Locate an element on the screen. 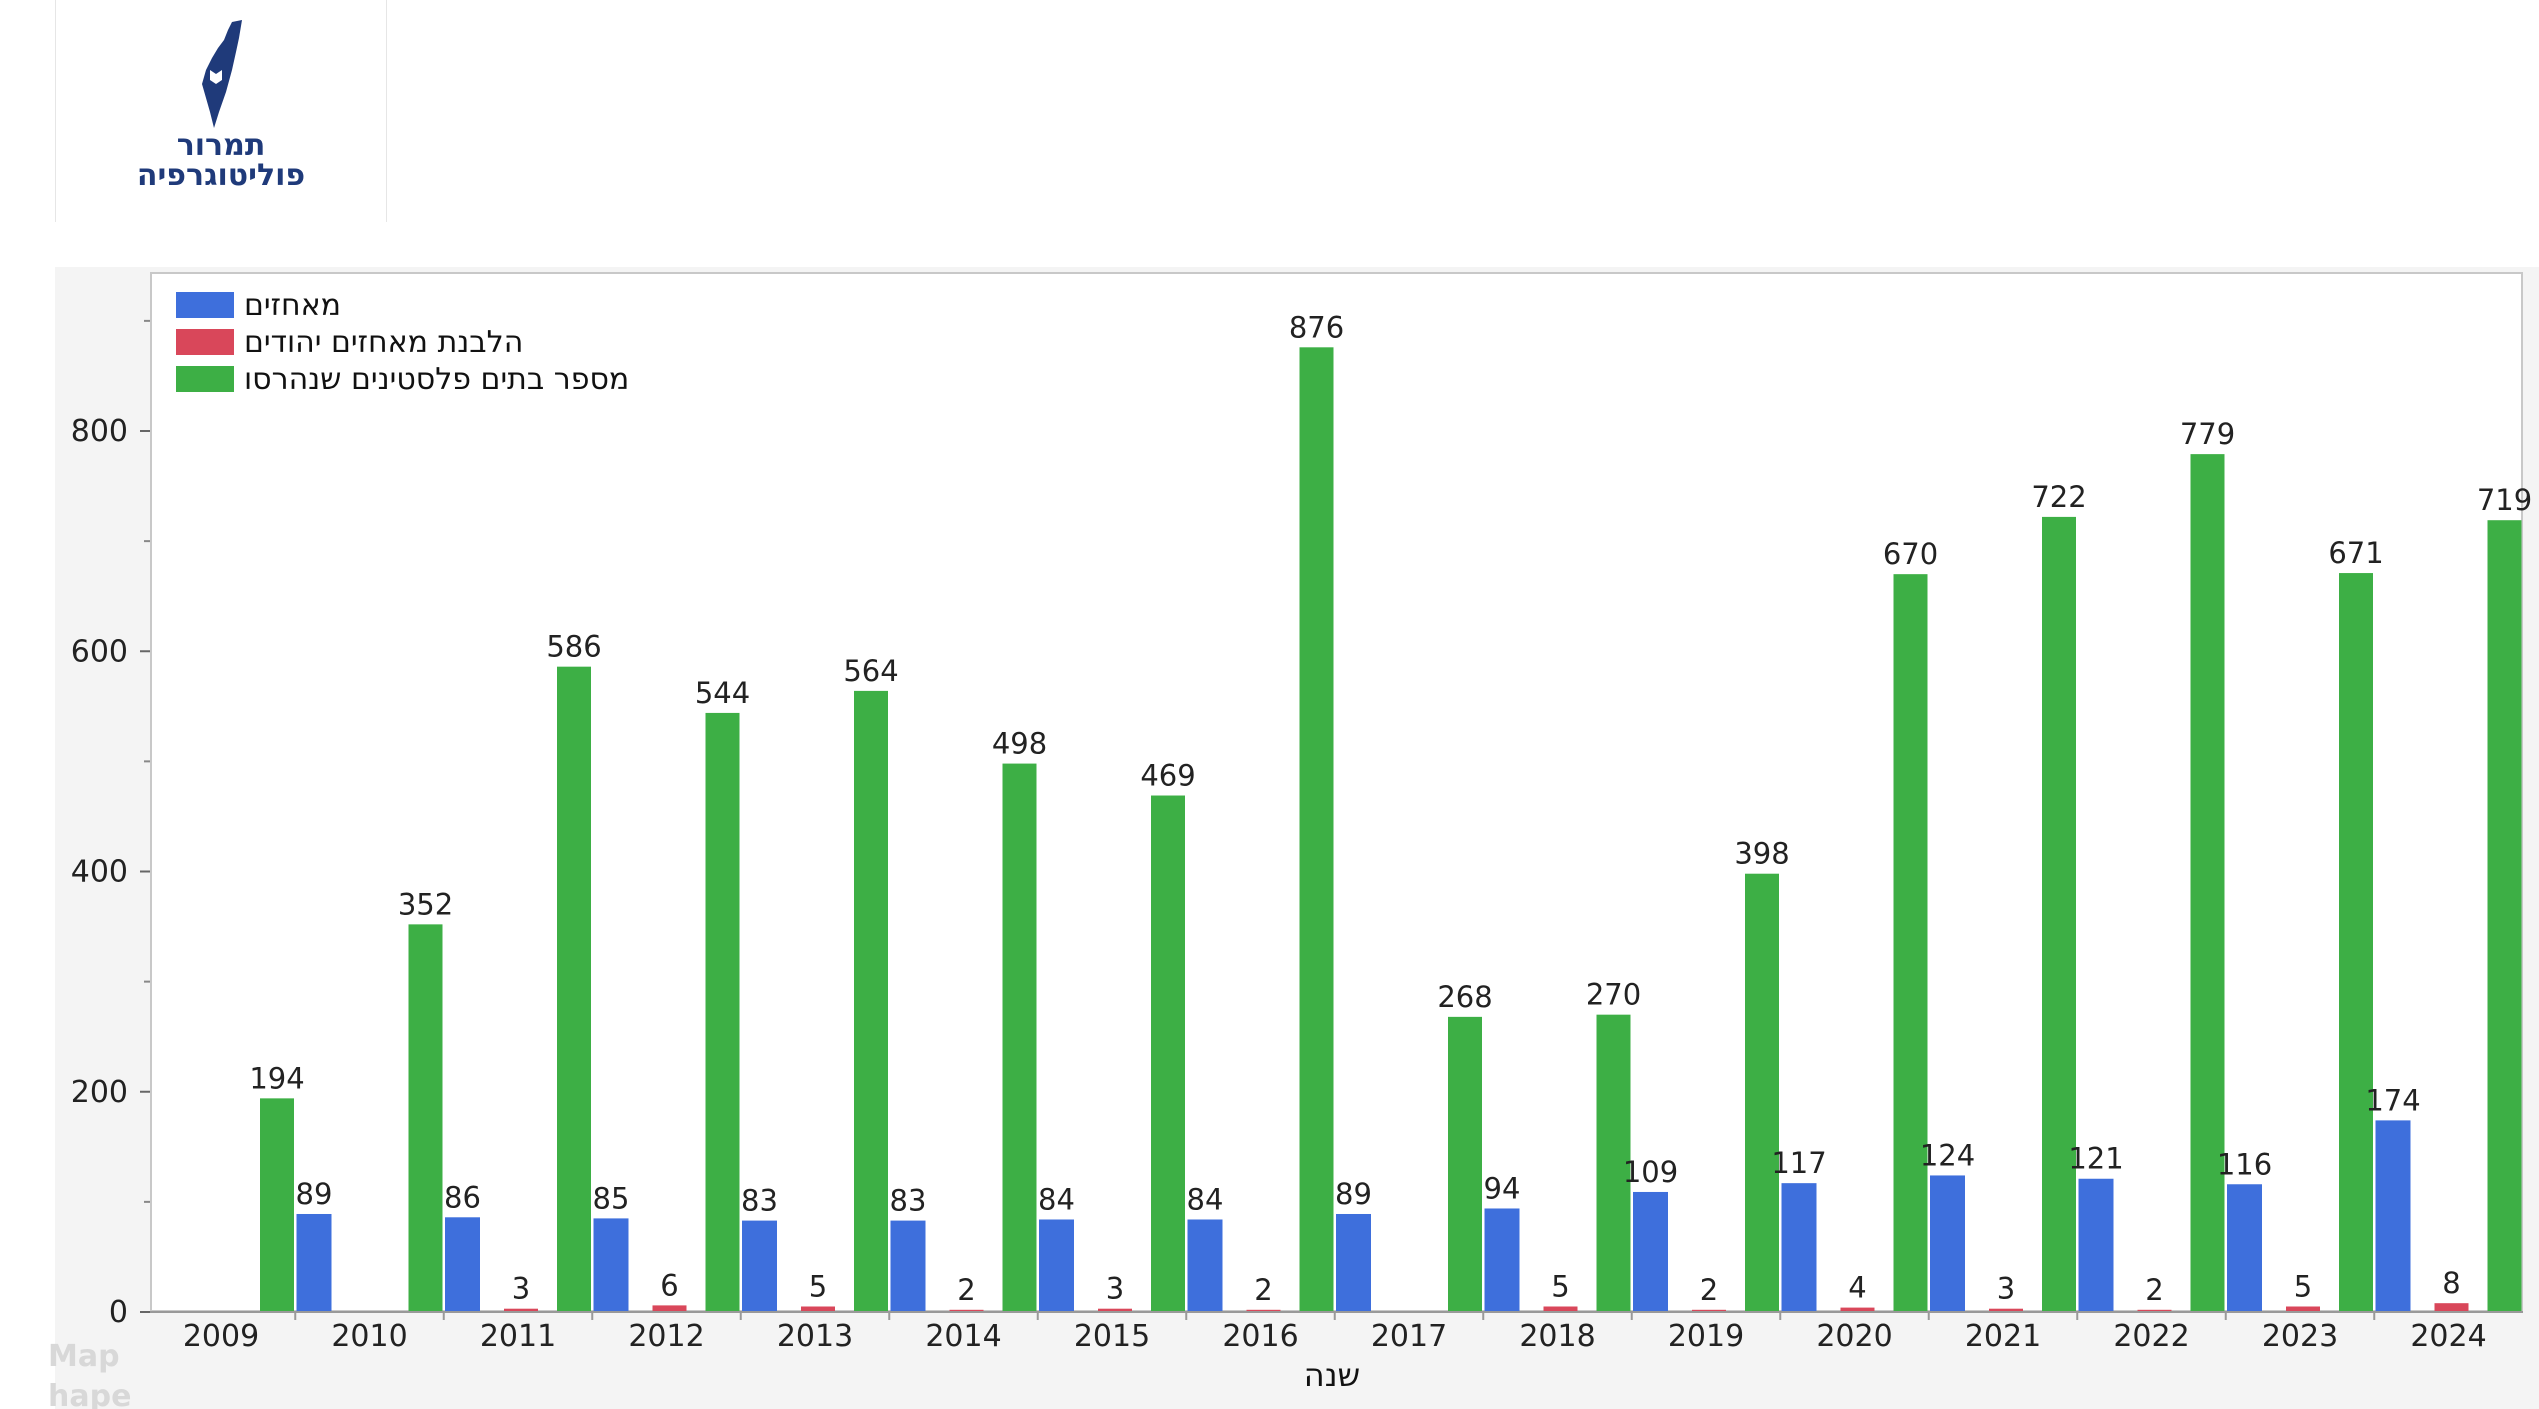 Image resolution: width=2539 pixels, height=1409 pixels. bar-value-label: 194 is located at coordinates (276, 1078).